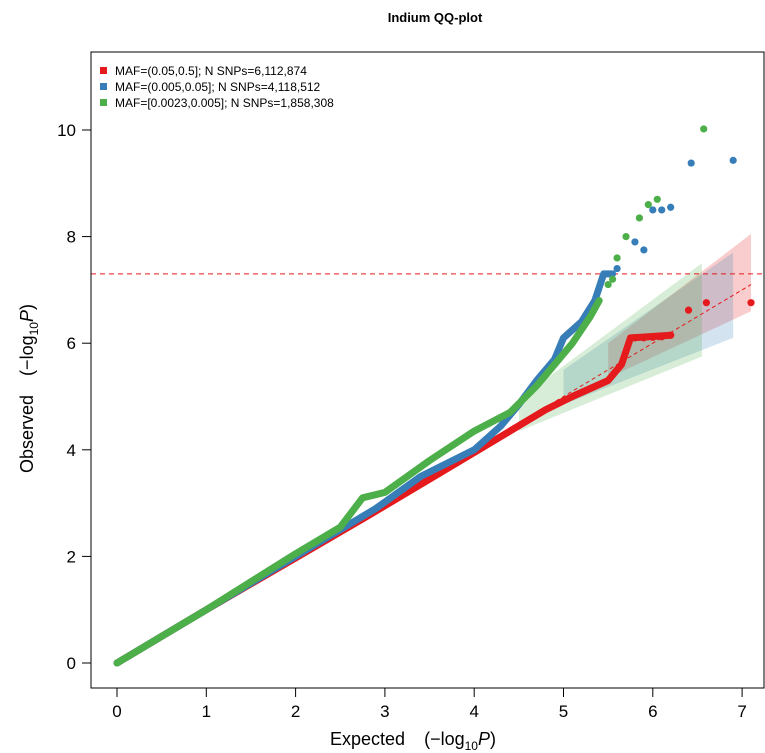 This screenshot has height=753, width=765. What do you see at coordinates (413, 741) in the screenshot?
I see `x-axis-label: Expected (−log10P)` at bounding box center [413, 741].